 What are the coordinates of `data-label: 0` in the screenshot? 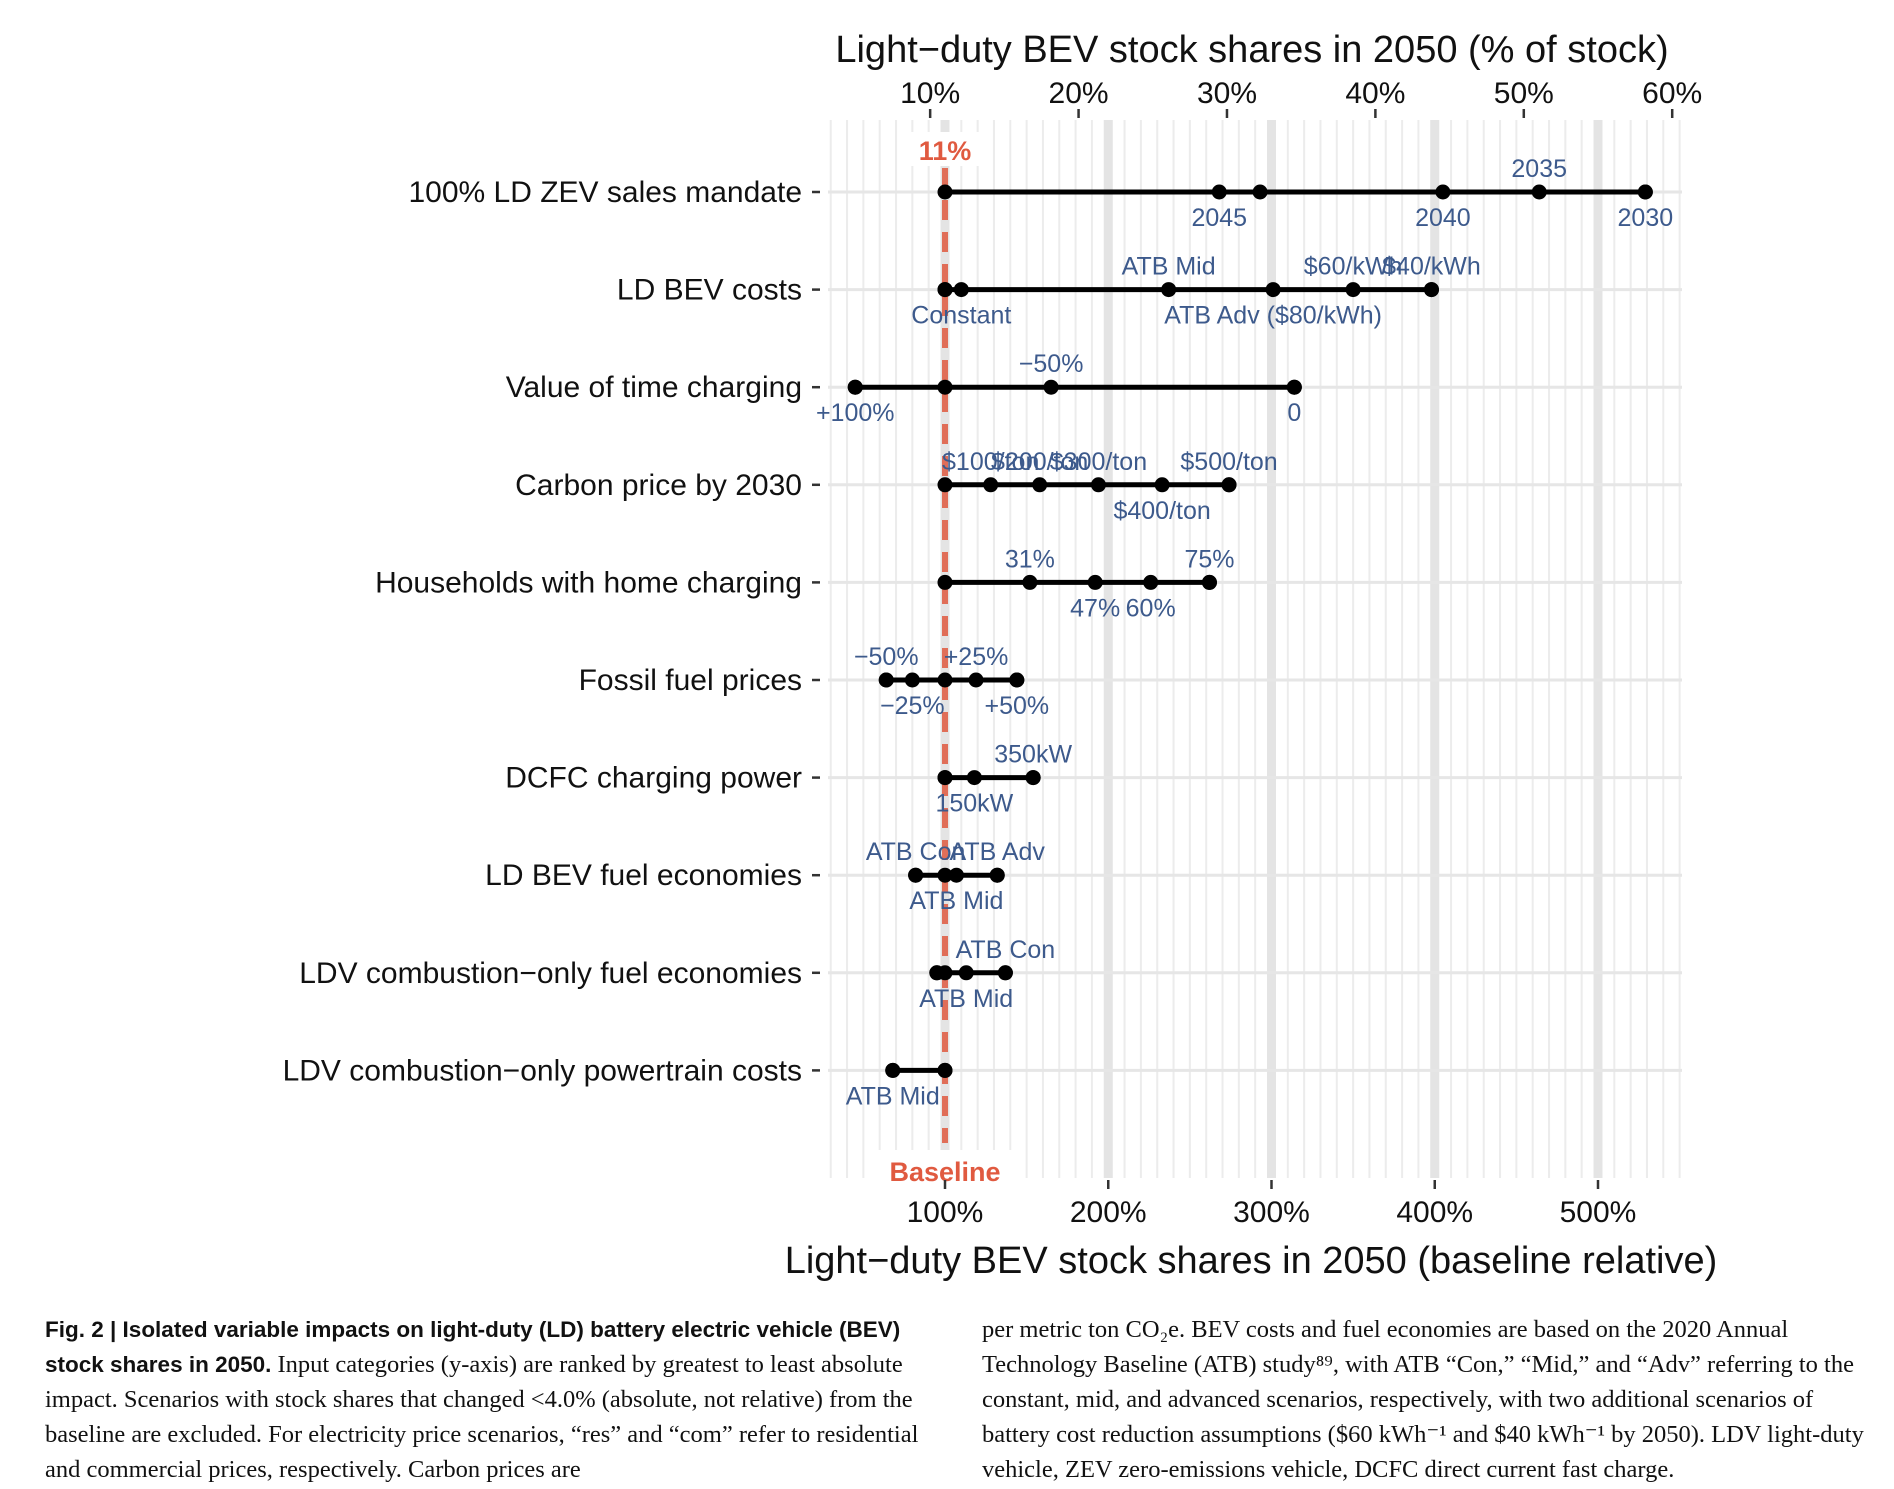 It's located at (1294, 413).